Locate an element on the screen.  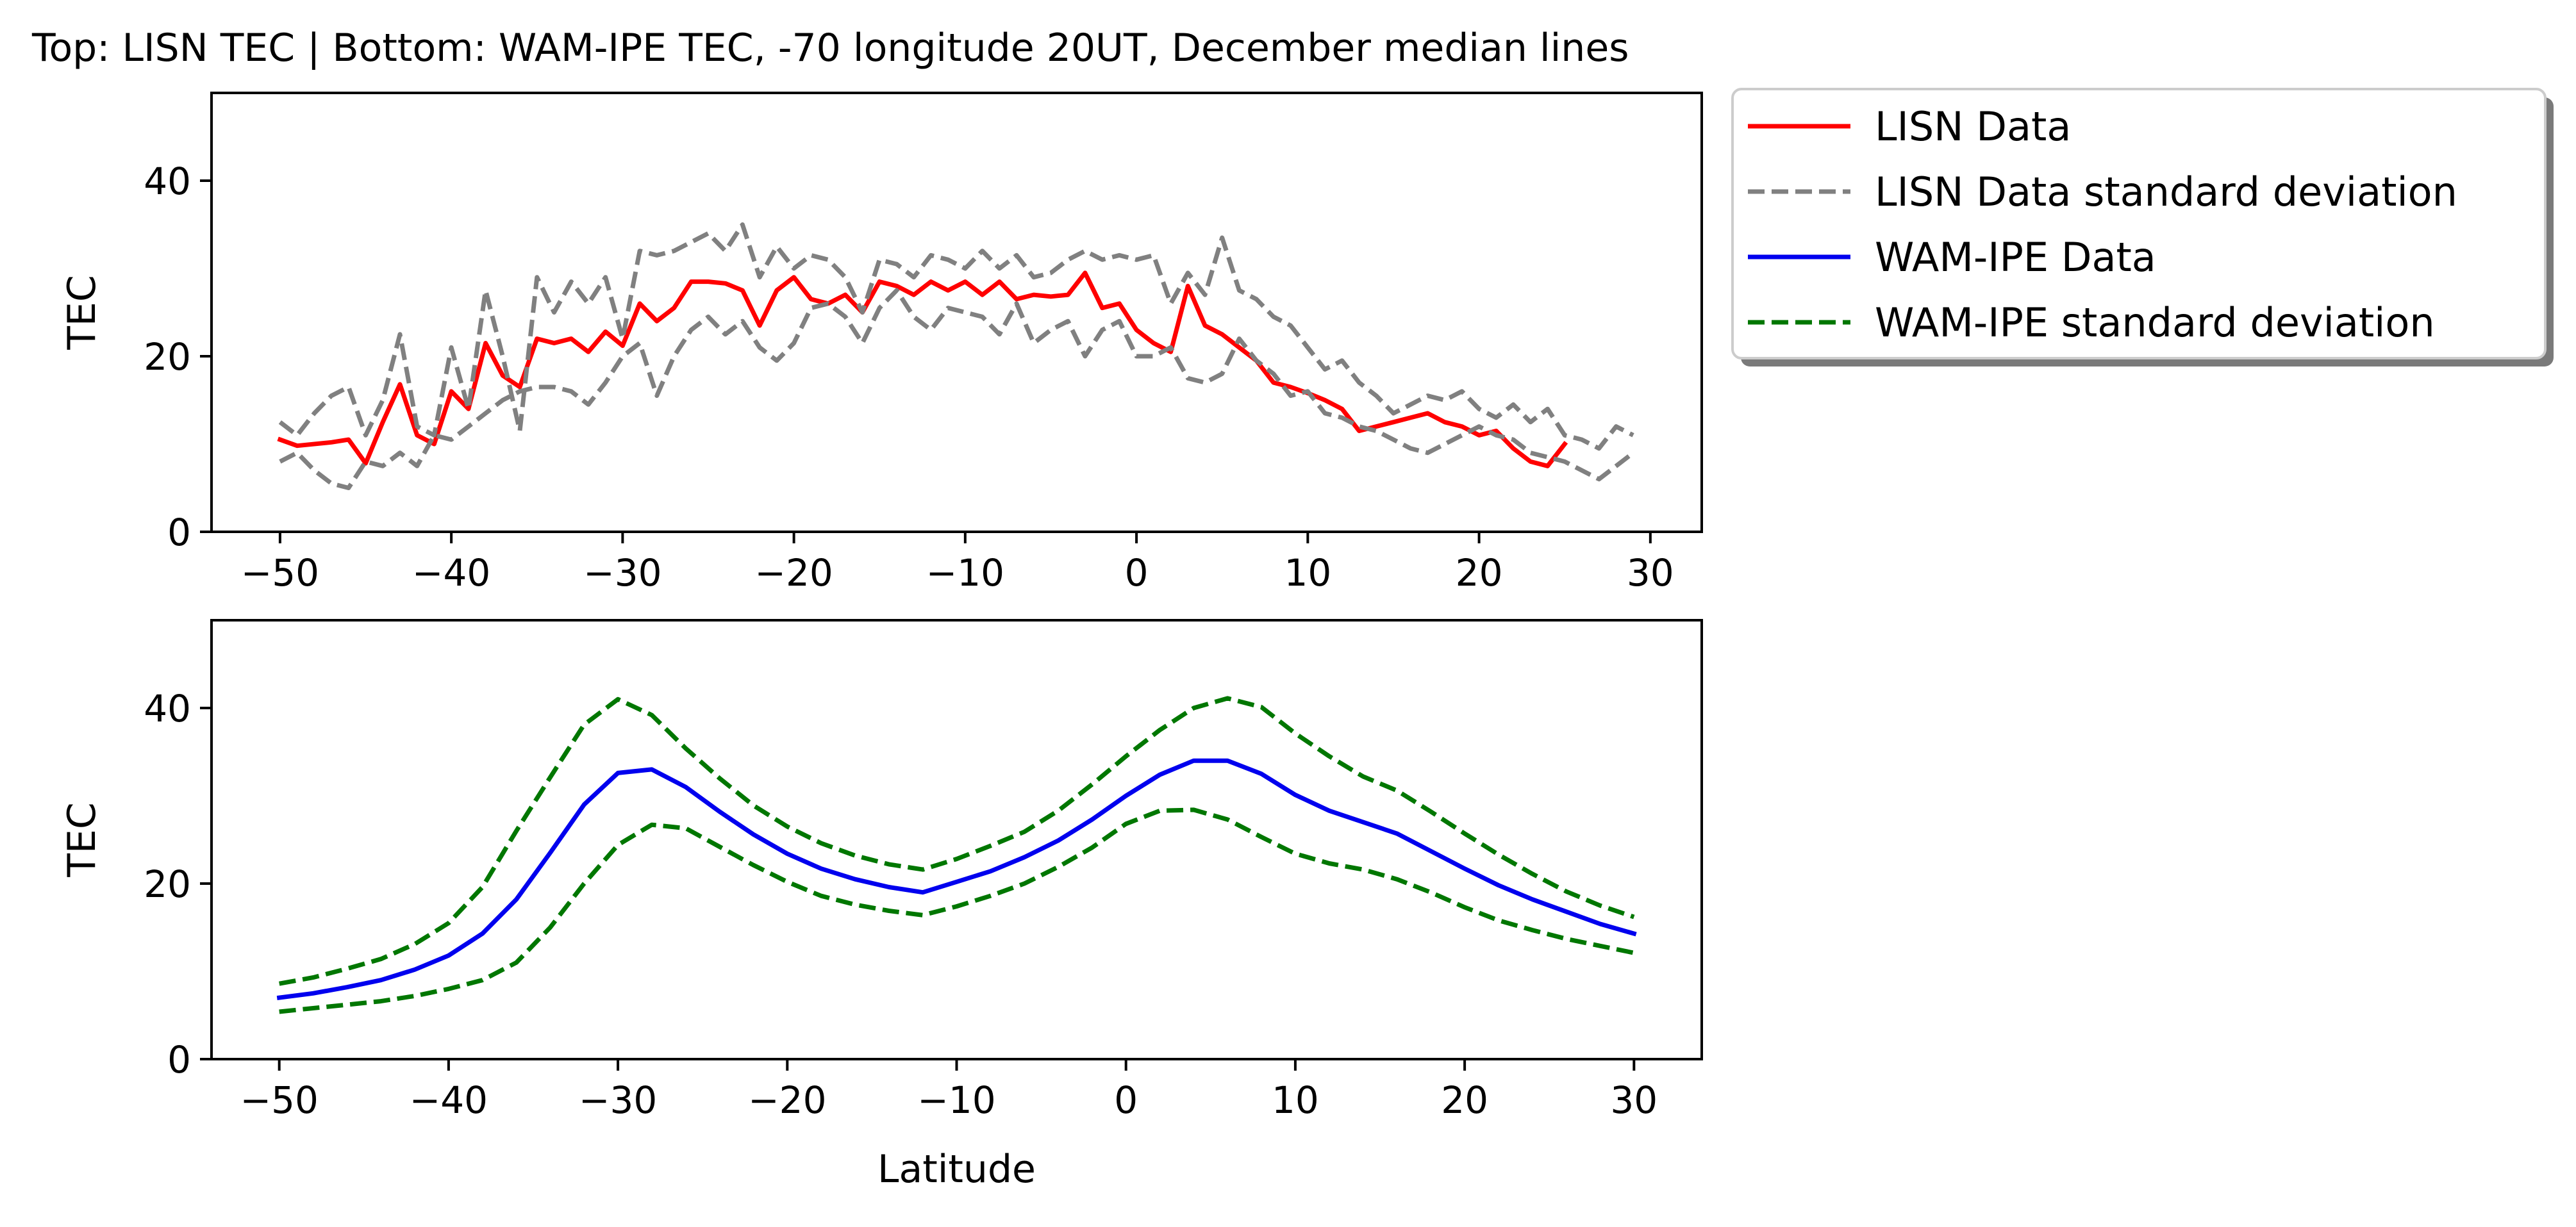
legend-label-3: WAM-IPE standard deviation is located at coordinates (2155, 322).